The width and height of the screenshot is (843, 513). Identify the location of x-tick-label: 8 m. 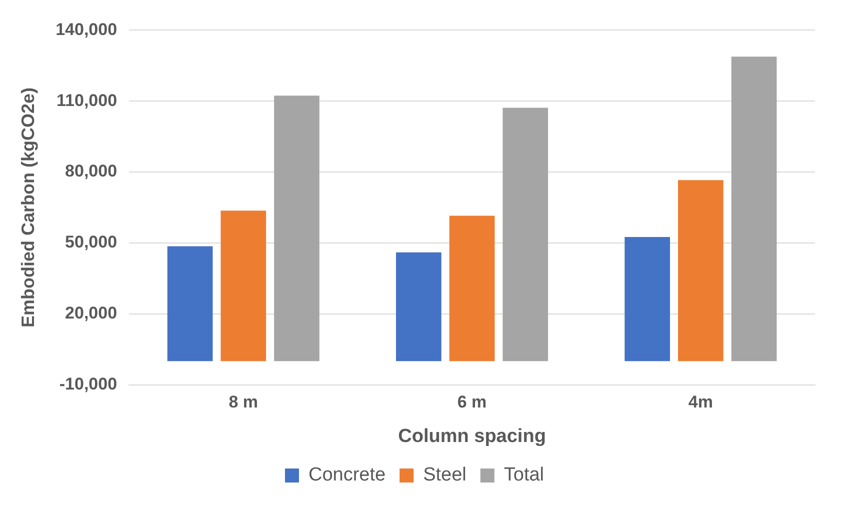
(243, 402).